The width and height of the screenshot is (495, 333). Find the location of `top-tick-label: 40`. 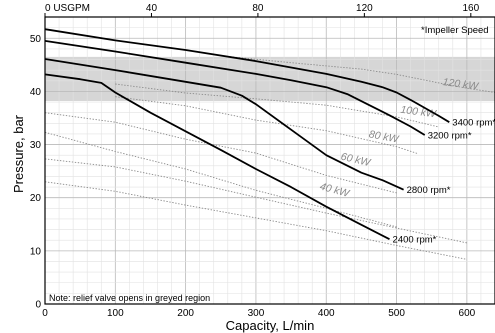

top-tick-label: 40 is located at coordinates (152, 8).